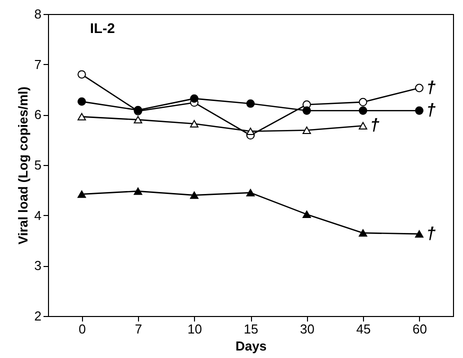 The height and width of the screenshot is (358, 463). Describe the element at coordinates (38, 266) in the screenshot. I see `y-tick-label: 3` at that location.